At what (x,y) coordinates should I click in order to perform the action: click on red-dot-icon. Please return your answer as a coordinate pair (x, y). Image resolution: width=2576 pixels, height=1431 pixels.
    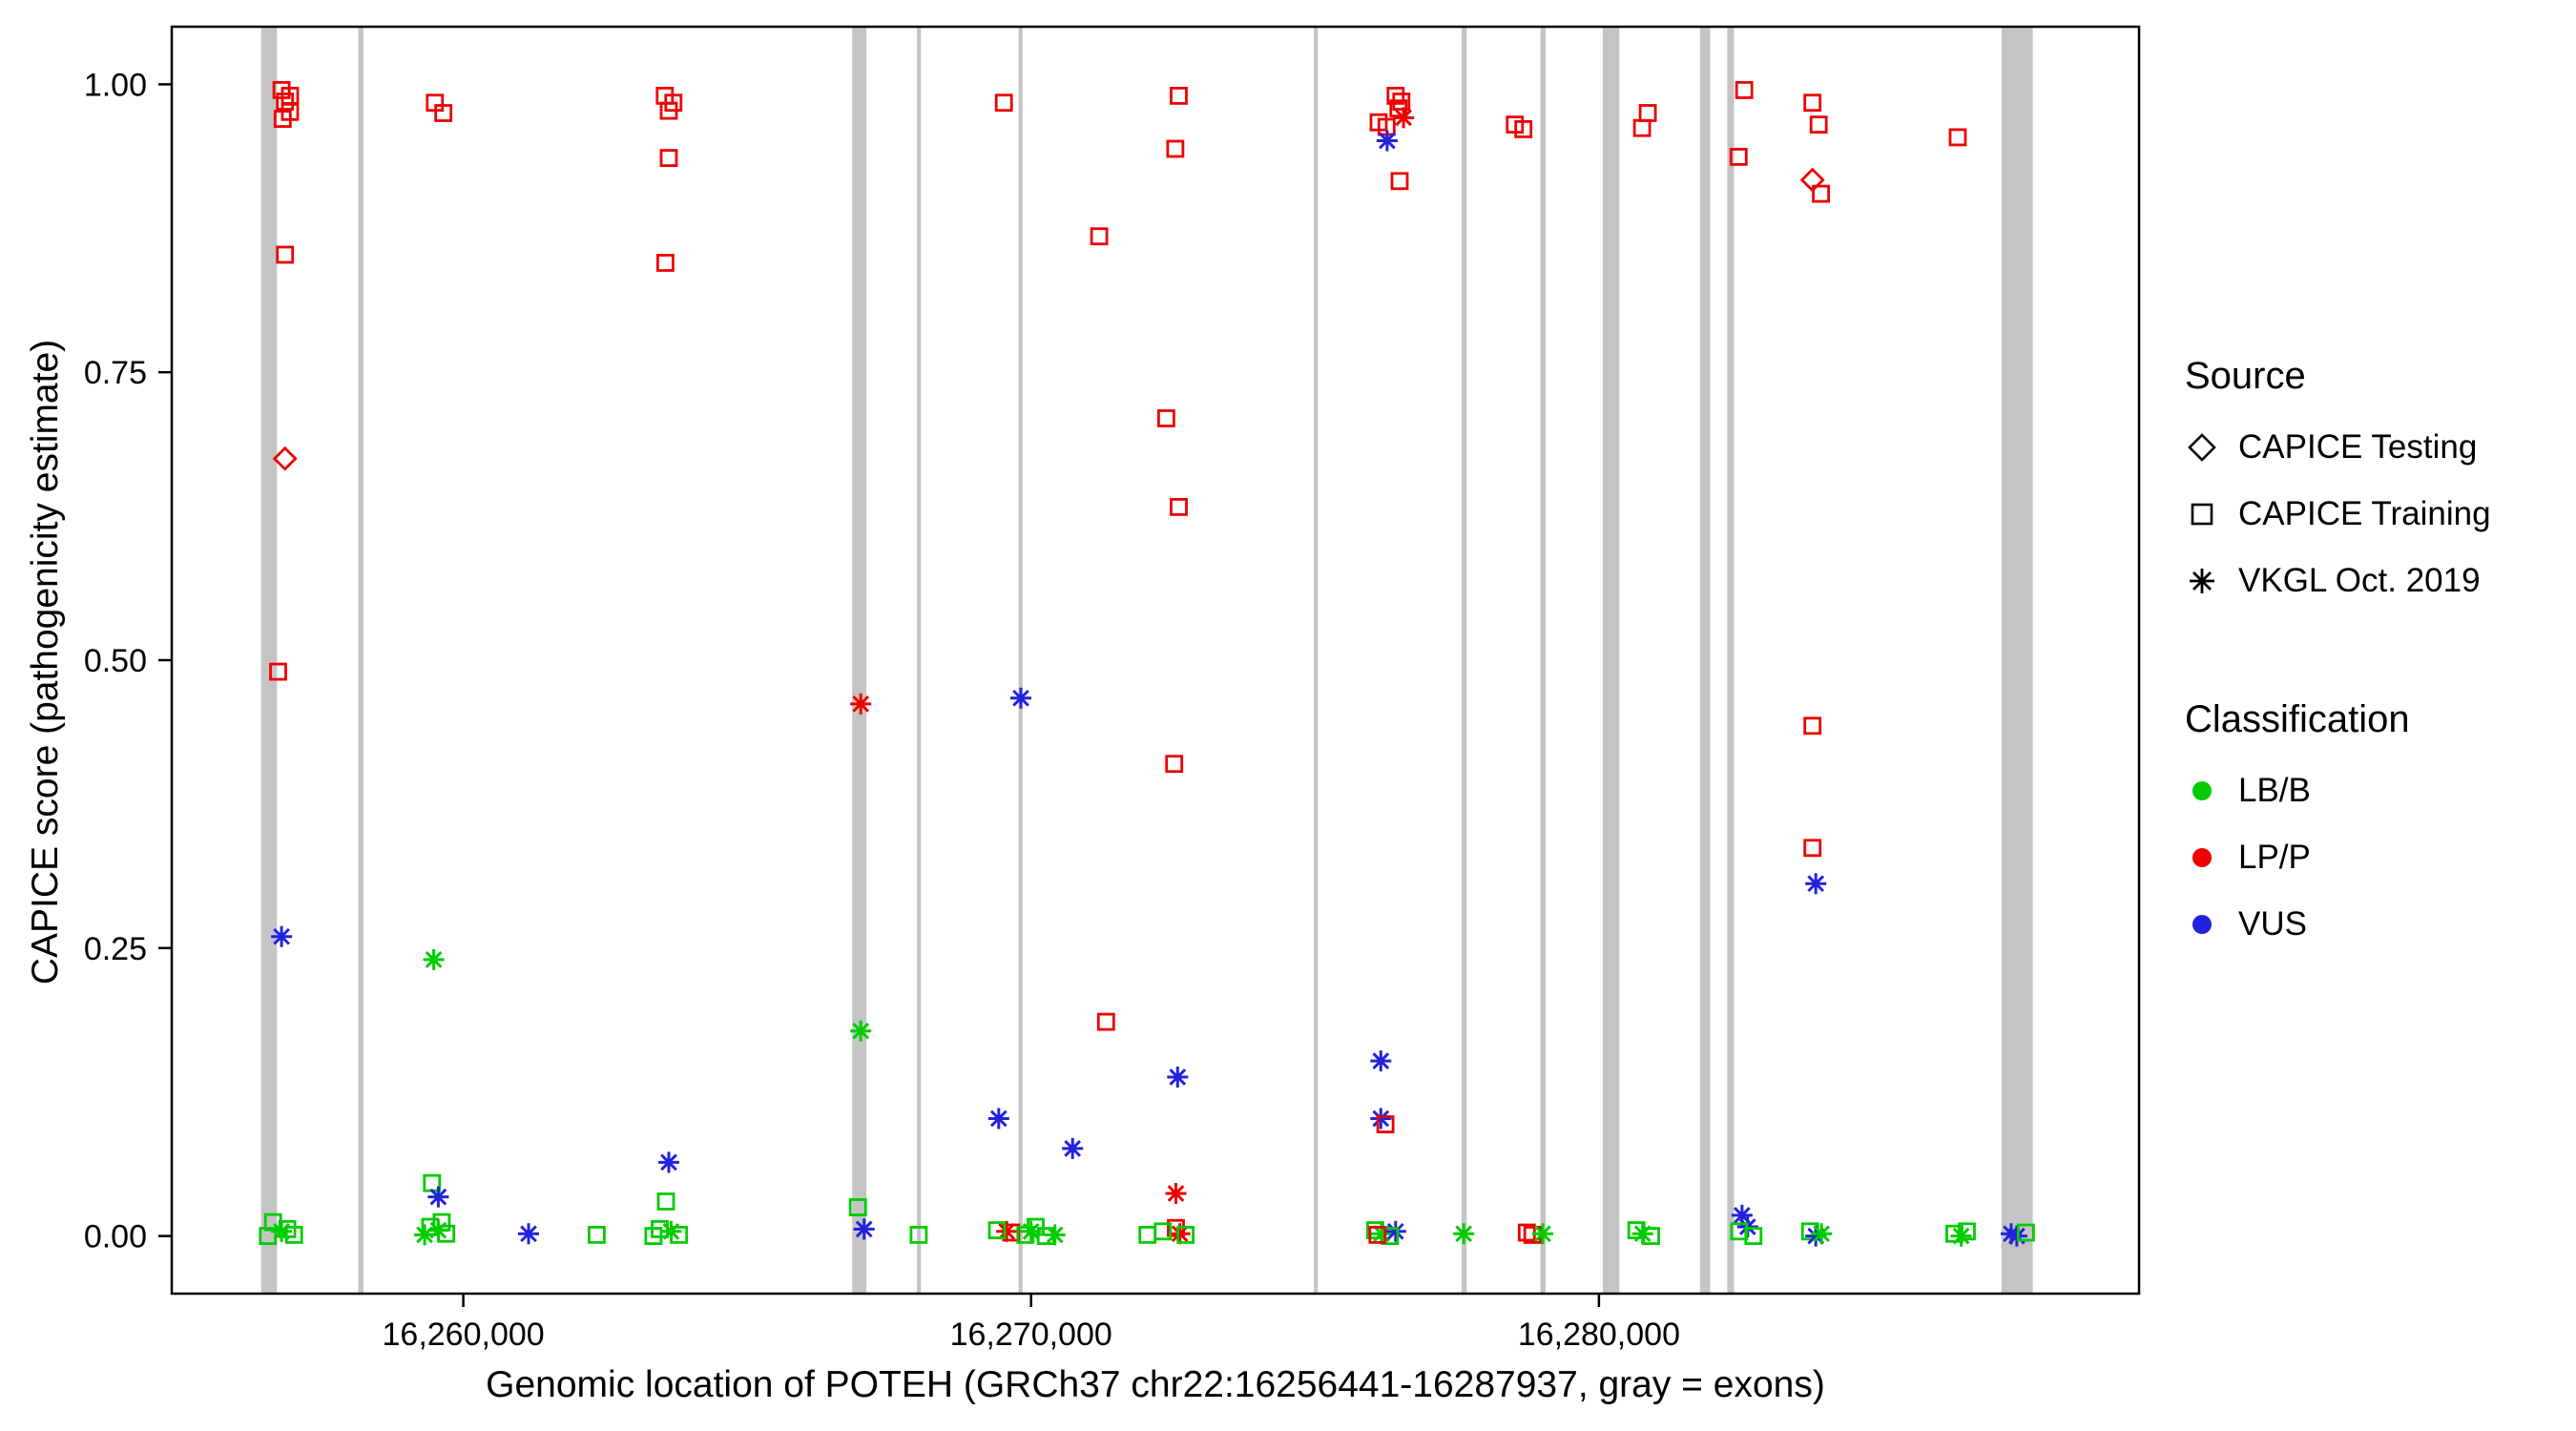
    Looking at the image, I should click on (2202, 857).